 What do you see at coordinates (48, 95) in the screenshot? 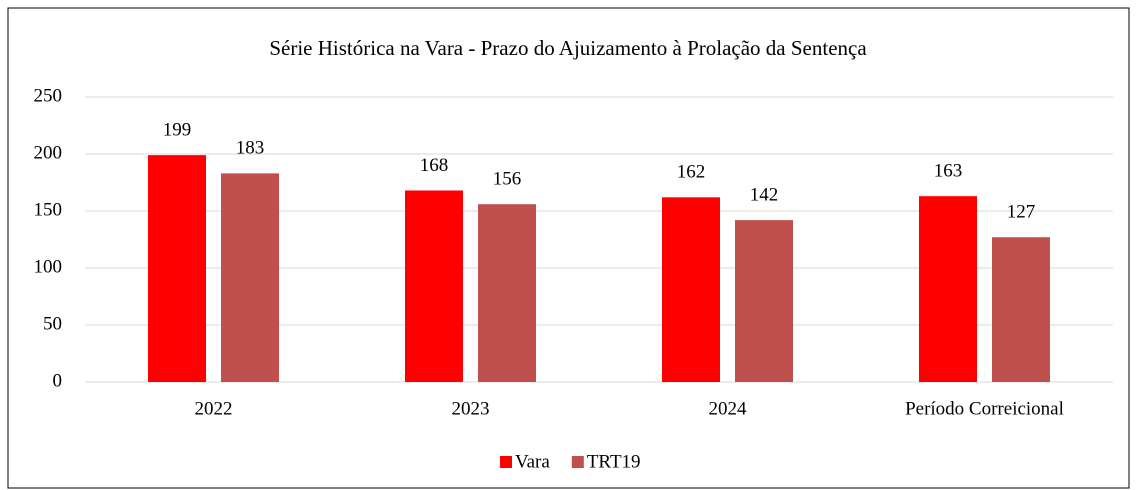
I see `y-tick-label: 250` at bounding box center [48, 95].